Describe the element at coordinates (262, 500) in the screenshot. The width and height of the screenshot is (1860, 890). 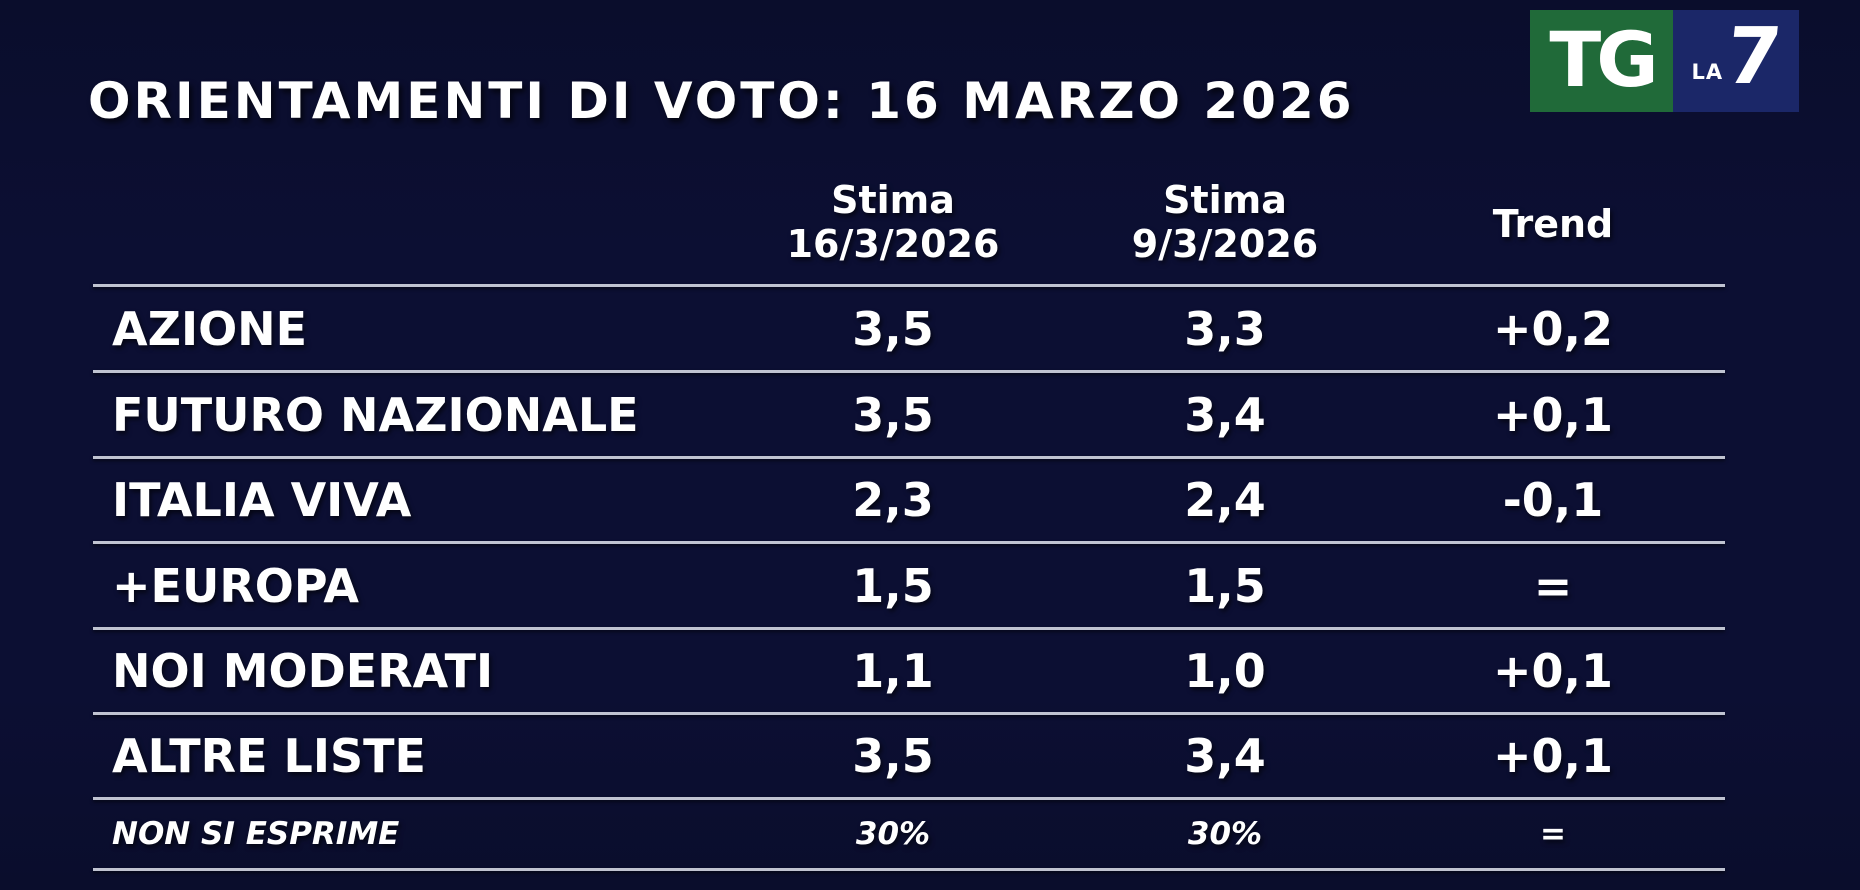
I see `party-name: ITALIA VIVA` at that location.